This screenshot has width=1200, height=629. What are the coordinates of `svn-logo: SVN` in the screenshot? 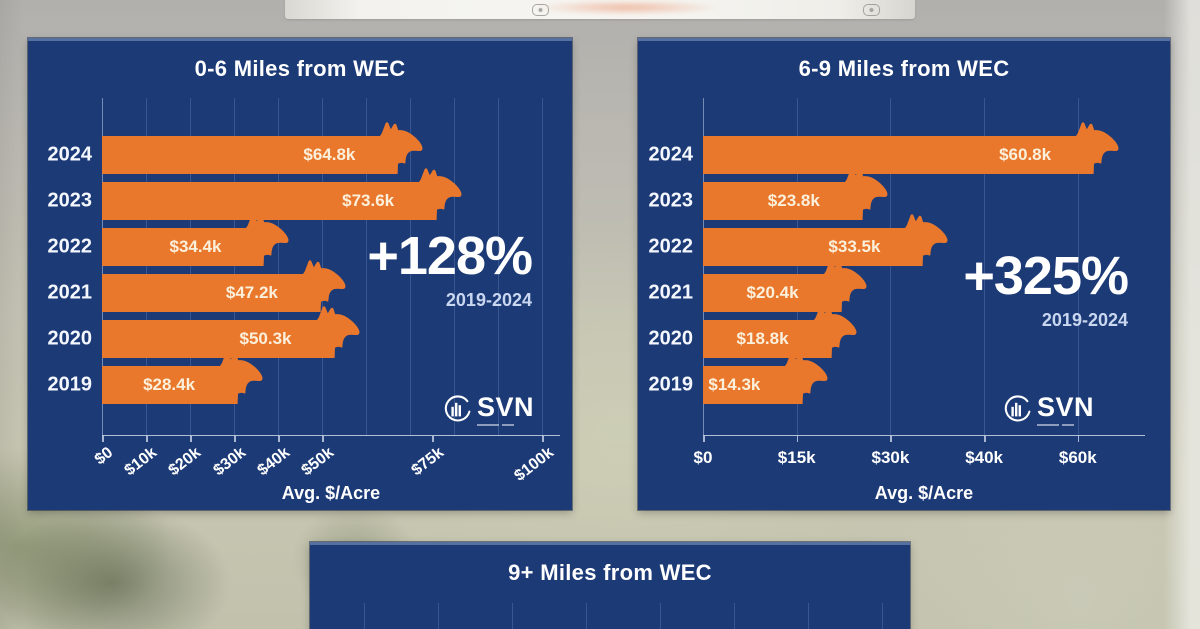 It's located at (1047, 410).